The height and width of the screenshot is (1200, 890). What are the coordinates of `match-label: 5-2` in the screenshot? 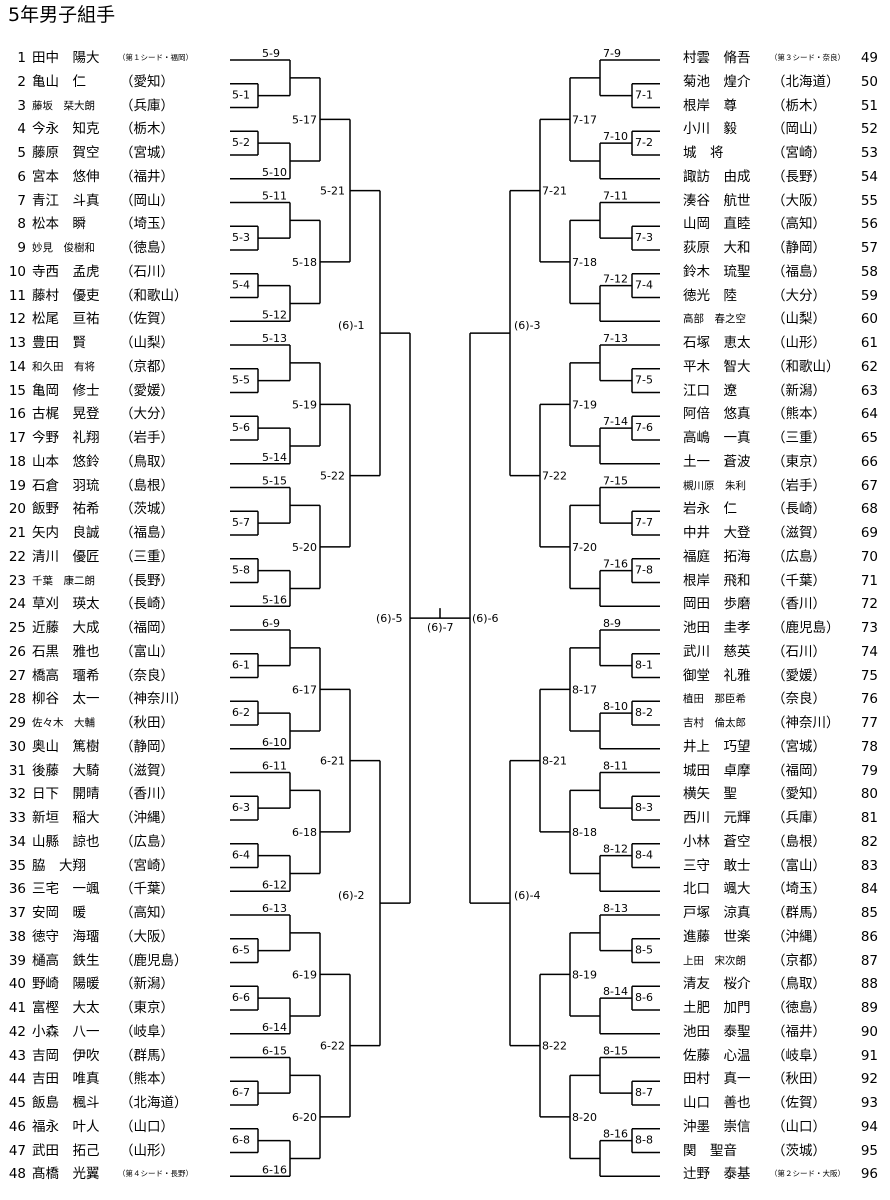 It's located at (241, 142).